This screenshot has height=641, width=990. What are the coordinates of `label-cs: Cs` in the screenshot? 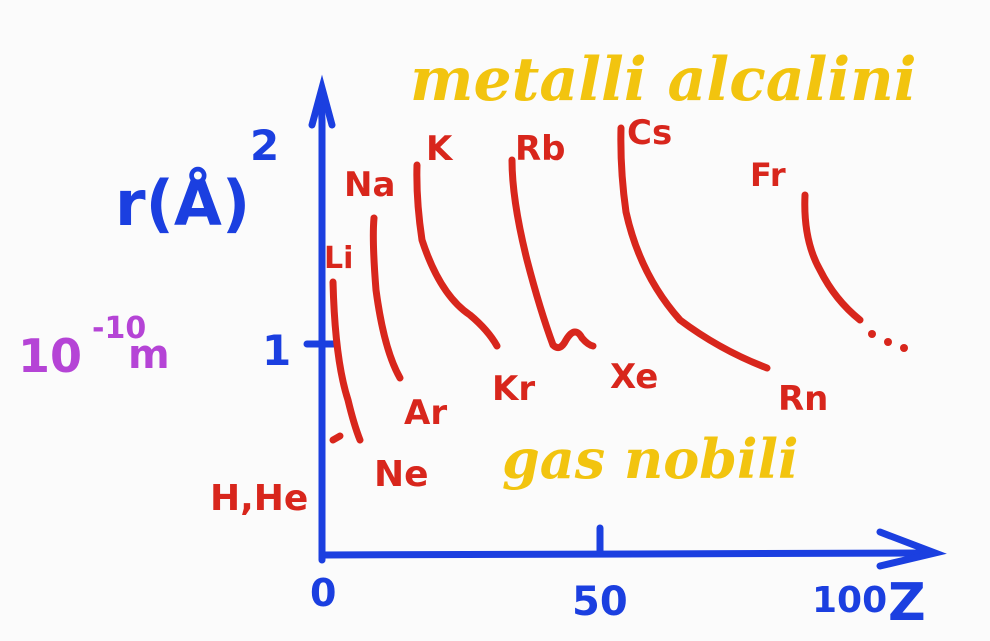 It's located at (649, 133).